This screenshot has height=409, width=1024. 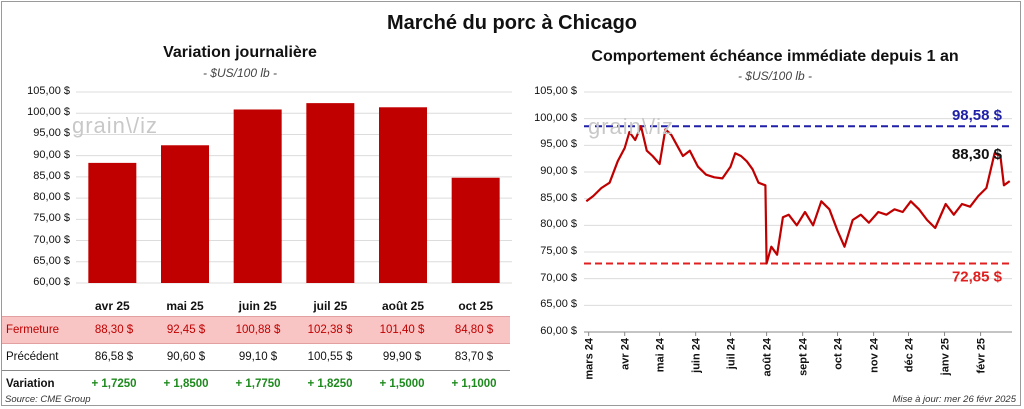 I want to click on row-label-prev: Précédent, so click(x=40, y=357).